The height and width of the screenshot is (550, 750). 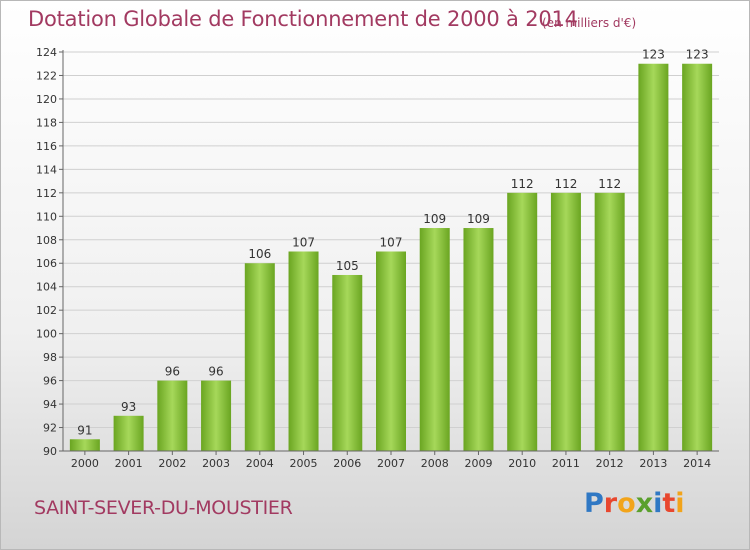 I want to click on x-tick-label: 2012, so click(x=610, y=463).